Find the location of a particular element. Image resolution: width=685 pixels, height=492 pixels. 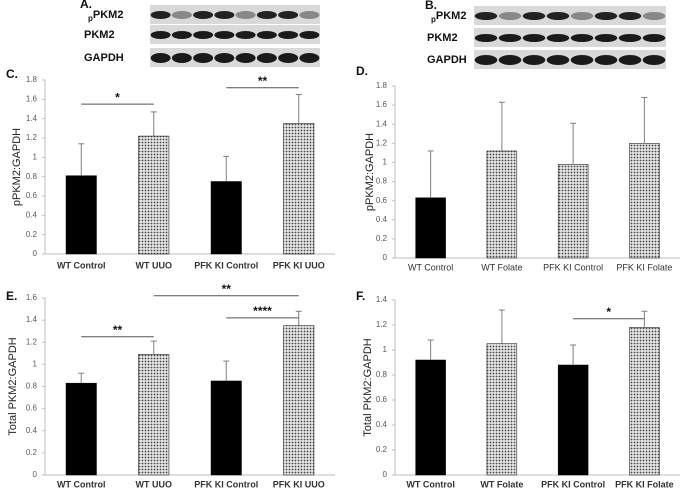

y-tick-label: 1.2 is located at coordinates (382, 324).